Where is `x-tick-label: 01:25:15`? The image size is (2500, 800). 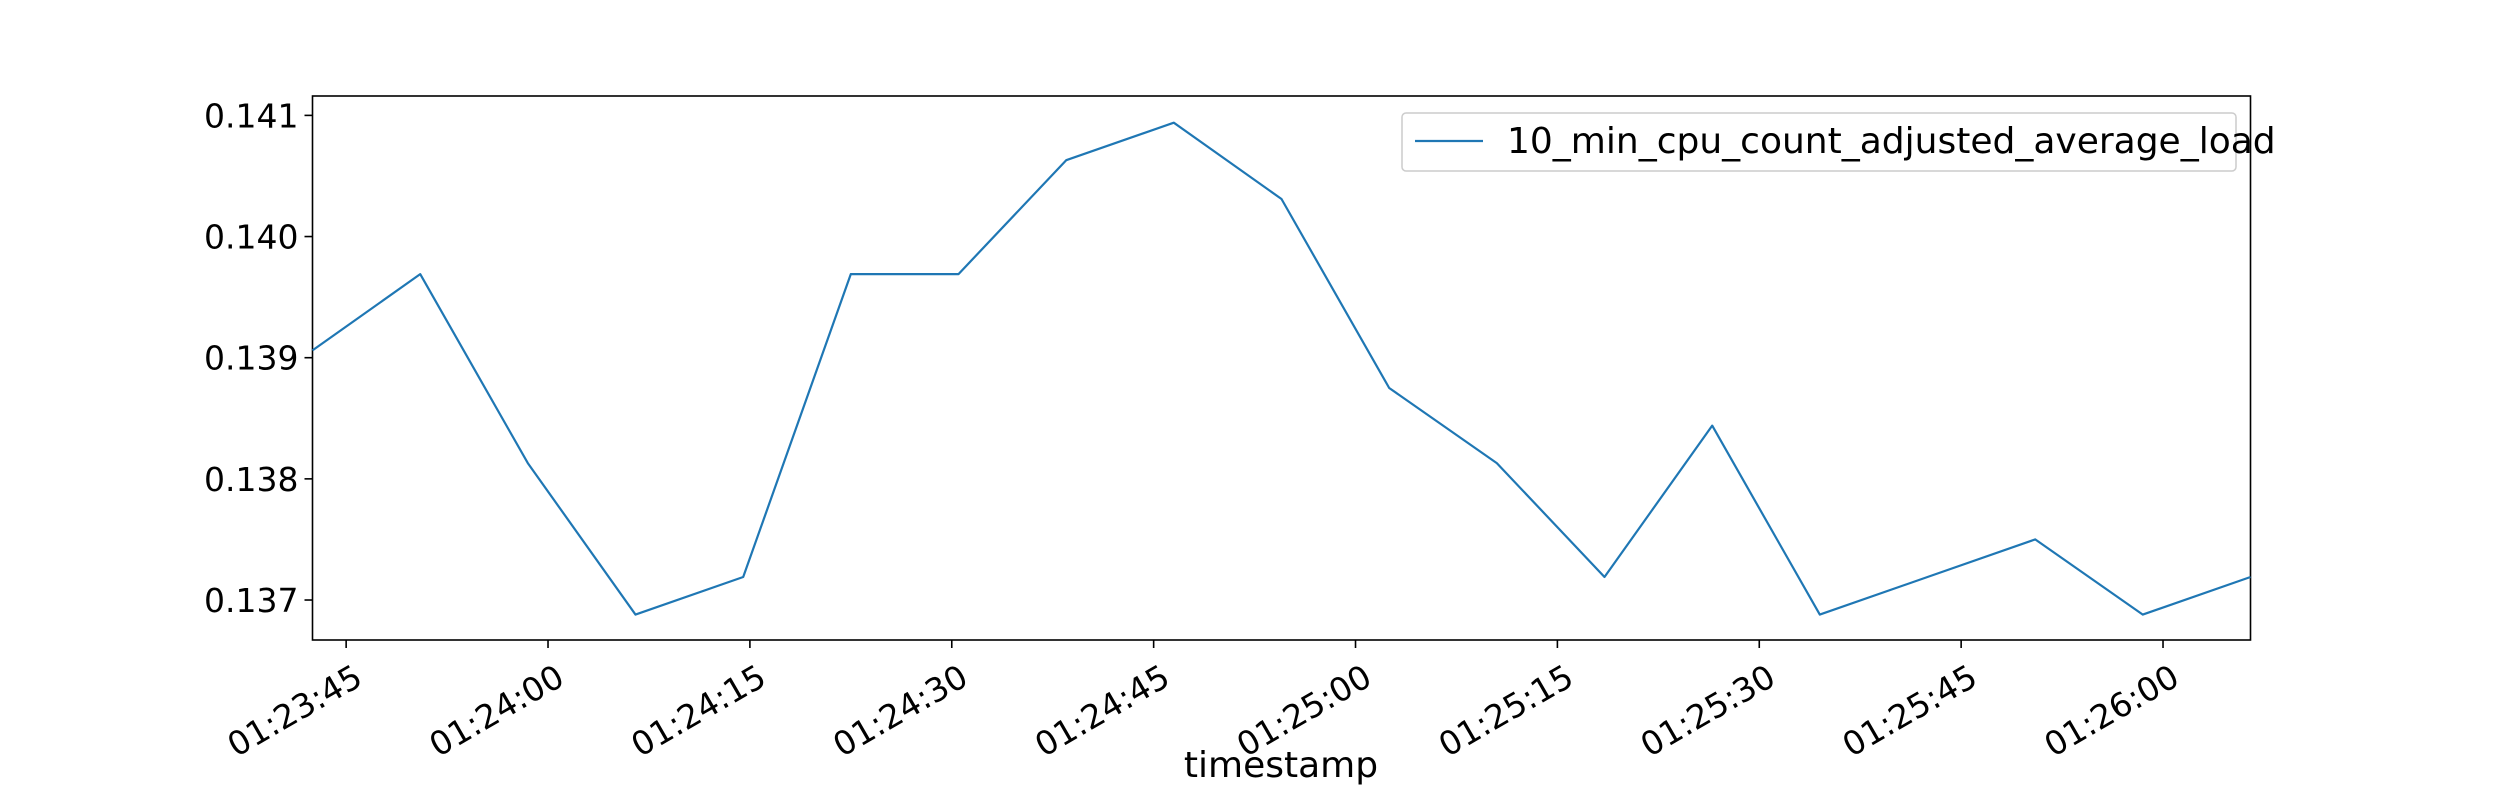
x-tick-label: 01:25:15 is located at coordinates (1506, 711).